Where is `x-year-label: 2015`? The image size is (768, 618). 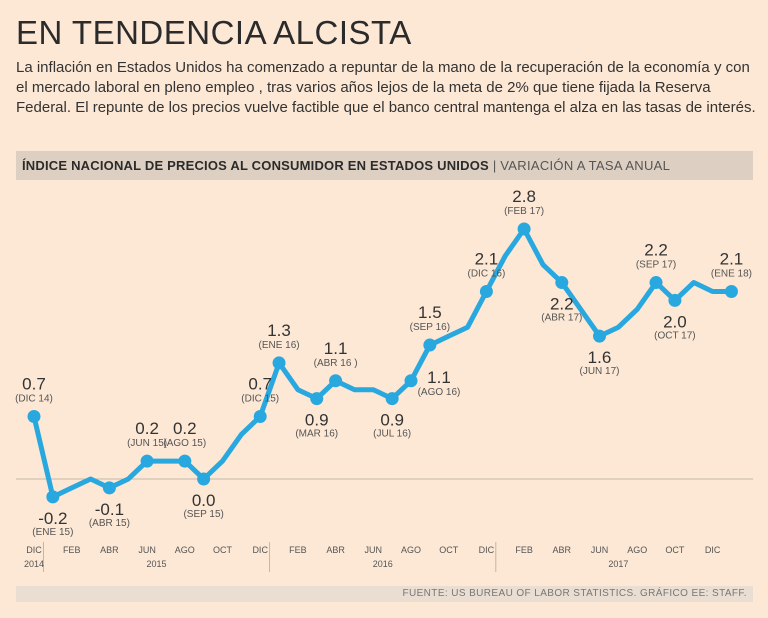 x-year-label: 2015 is located at coordinates (157, 564).